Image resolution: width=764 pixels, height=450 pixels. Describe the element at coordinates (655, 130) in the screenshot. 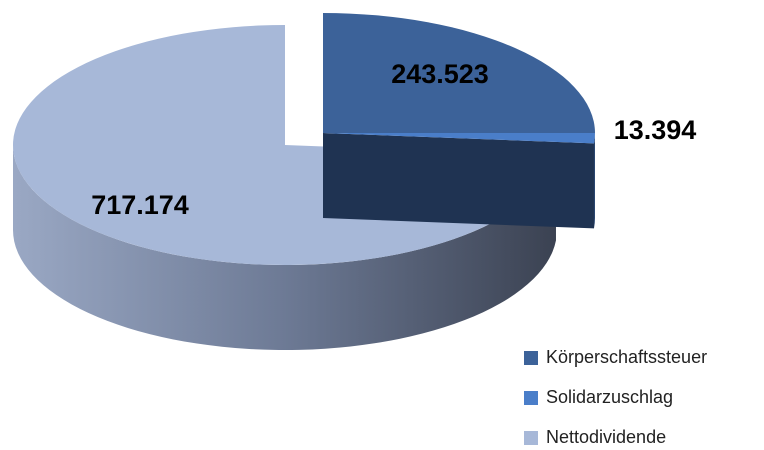

I see `data-label: 13.394` at that location.